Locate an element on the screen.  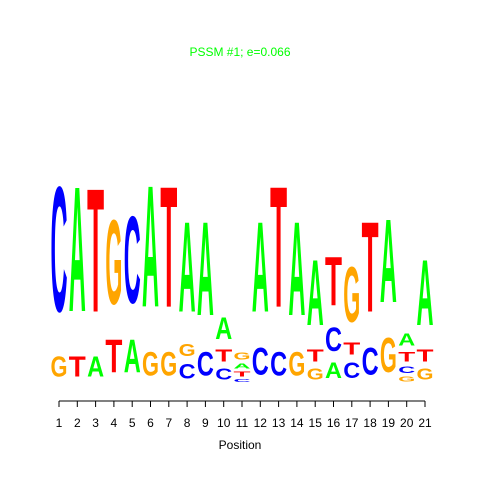
x-tick-label: 5 is located at coordinates (132, 423).